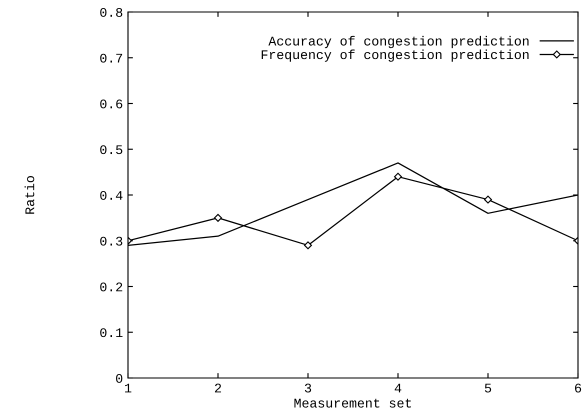 Image resolution: width=584 pixels, height=415 pixels. What do you see at coordinates (111, 241) in the screenshot?
I see `y-tick-label: 0.3` at bounding box center [111, 241].